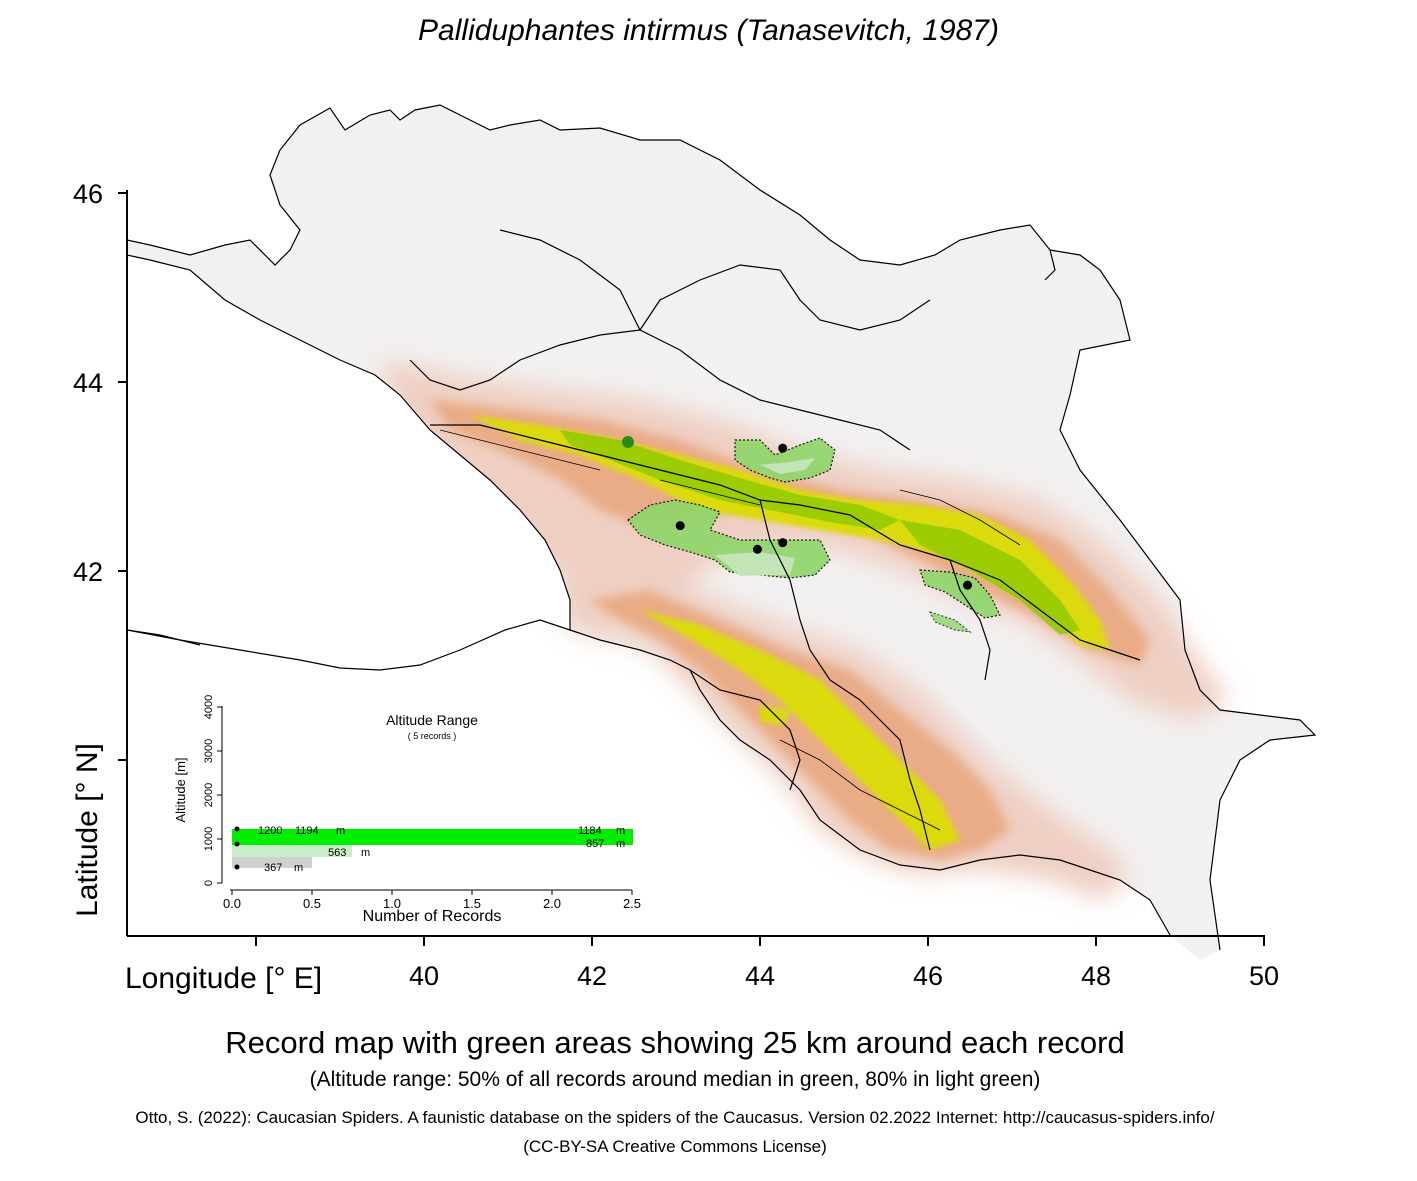  I want to click on inset-label: 367, so click(273, 868).